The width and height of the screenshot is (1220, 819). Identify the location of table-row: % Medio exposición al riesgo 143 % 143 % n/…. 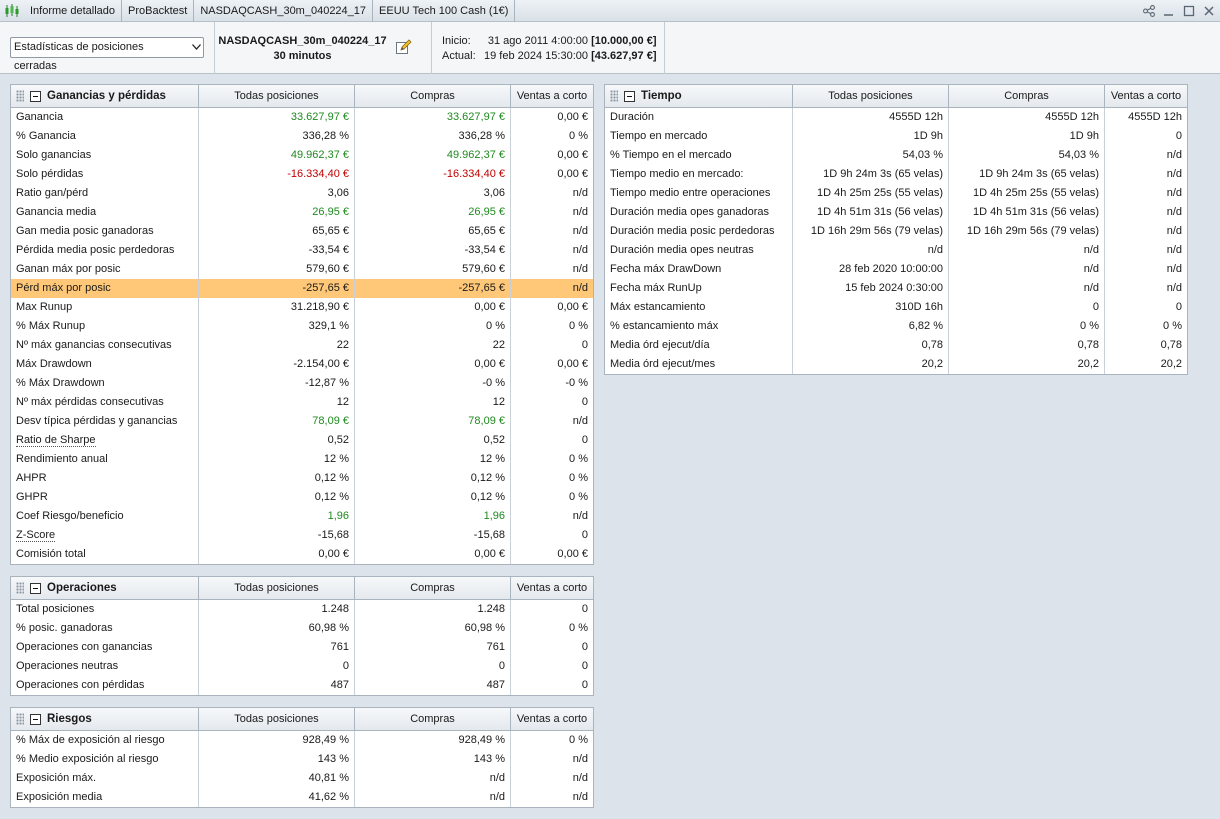
(302, 759).